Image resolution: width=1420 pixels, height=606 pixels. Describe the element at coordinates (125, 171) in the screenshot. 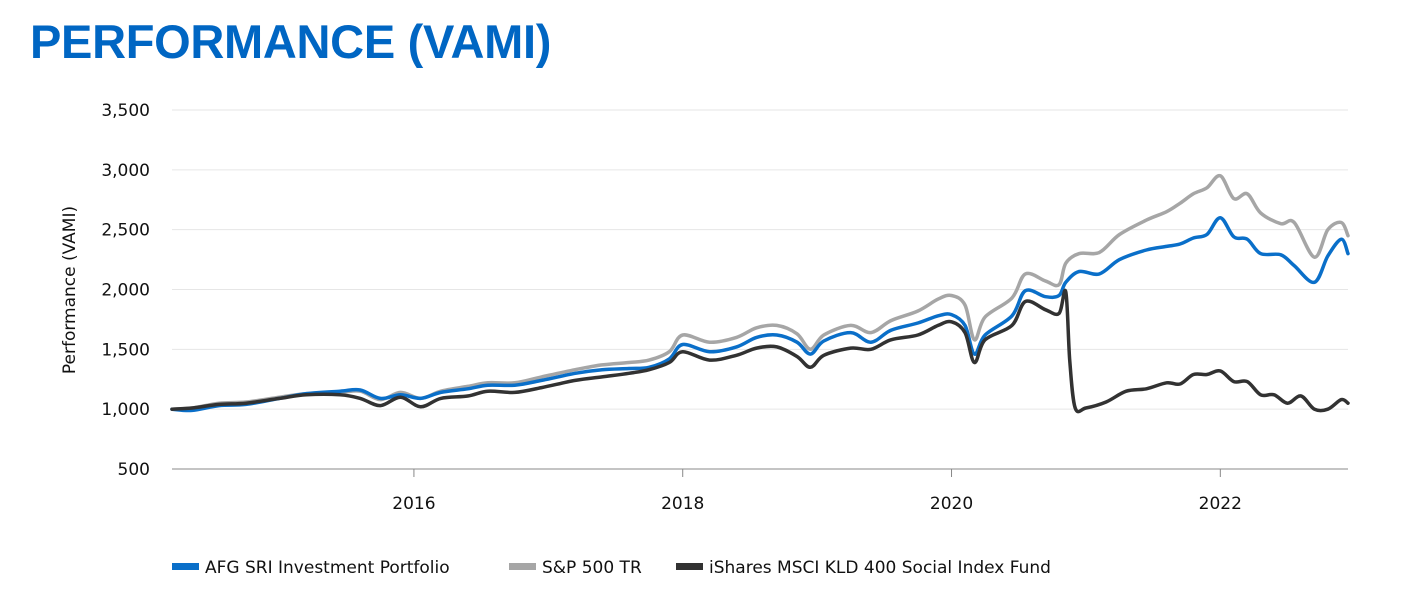

I see `y-tick-label: 3,000` at that location.